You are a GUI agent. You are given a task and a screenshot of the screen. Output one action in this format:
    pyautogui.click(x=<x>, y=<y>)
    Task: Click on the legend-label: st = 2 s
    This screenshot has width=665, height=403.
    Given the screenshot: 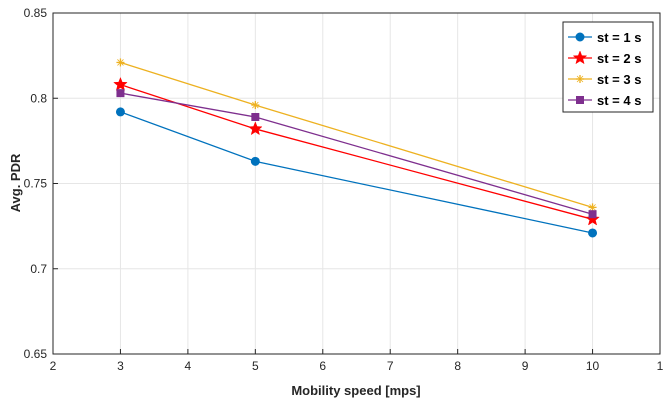 What is the action you would take?
    pyautogui.click(x=619, y=58)
    